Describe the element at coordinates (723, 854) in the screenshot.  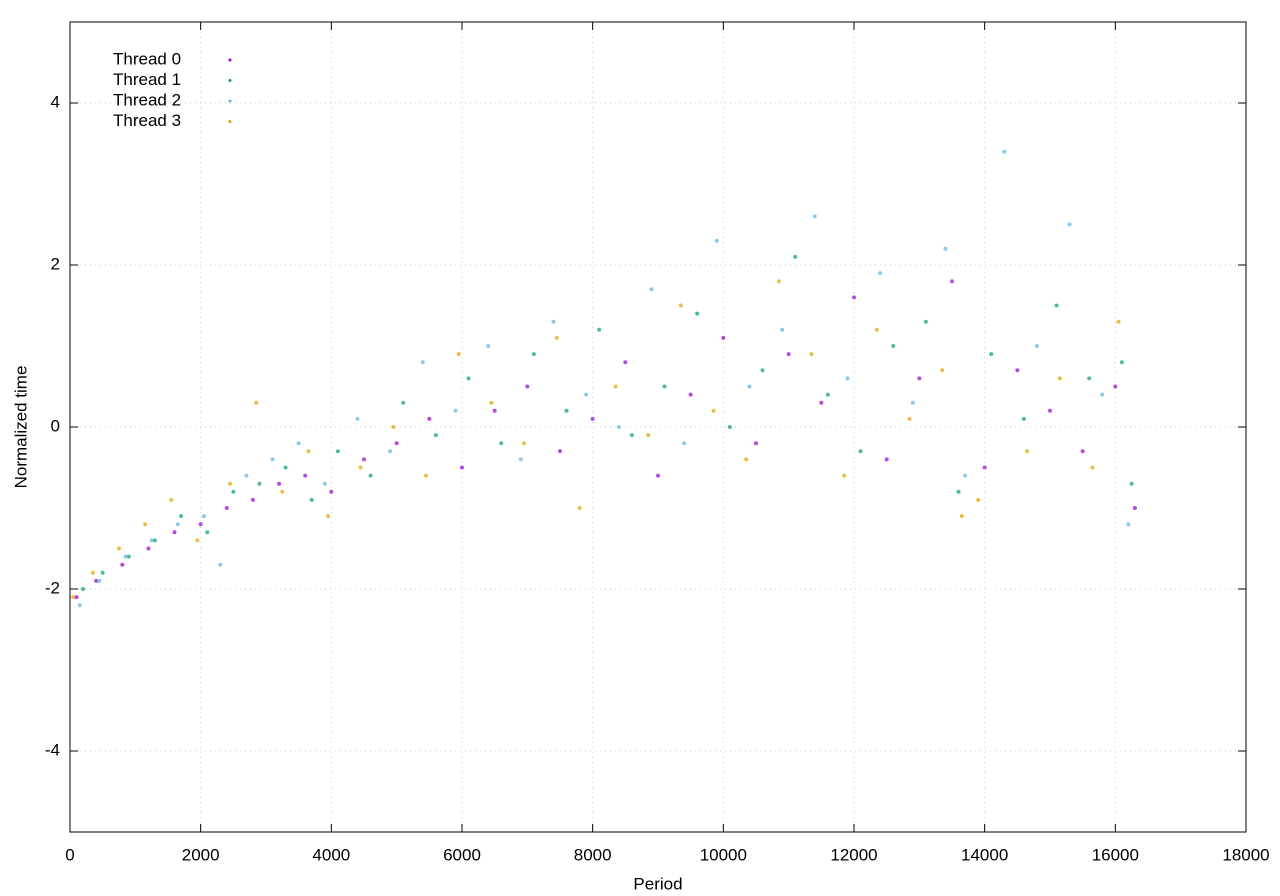
I see `x-tick-label: 10000` at that location.